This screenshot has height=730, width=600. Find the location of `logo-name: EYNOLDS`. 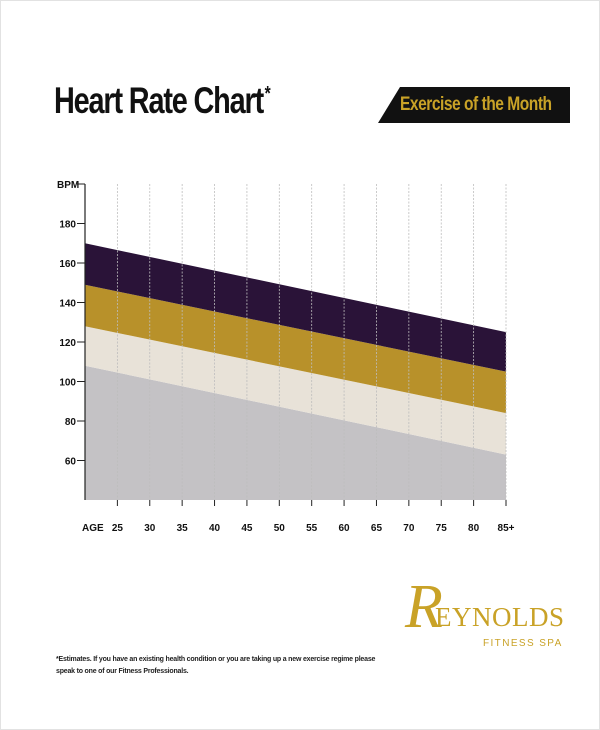

logo-name: EYNOLDS is located at coordinates (500, 617).